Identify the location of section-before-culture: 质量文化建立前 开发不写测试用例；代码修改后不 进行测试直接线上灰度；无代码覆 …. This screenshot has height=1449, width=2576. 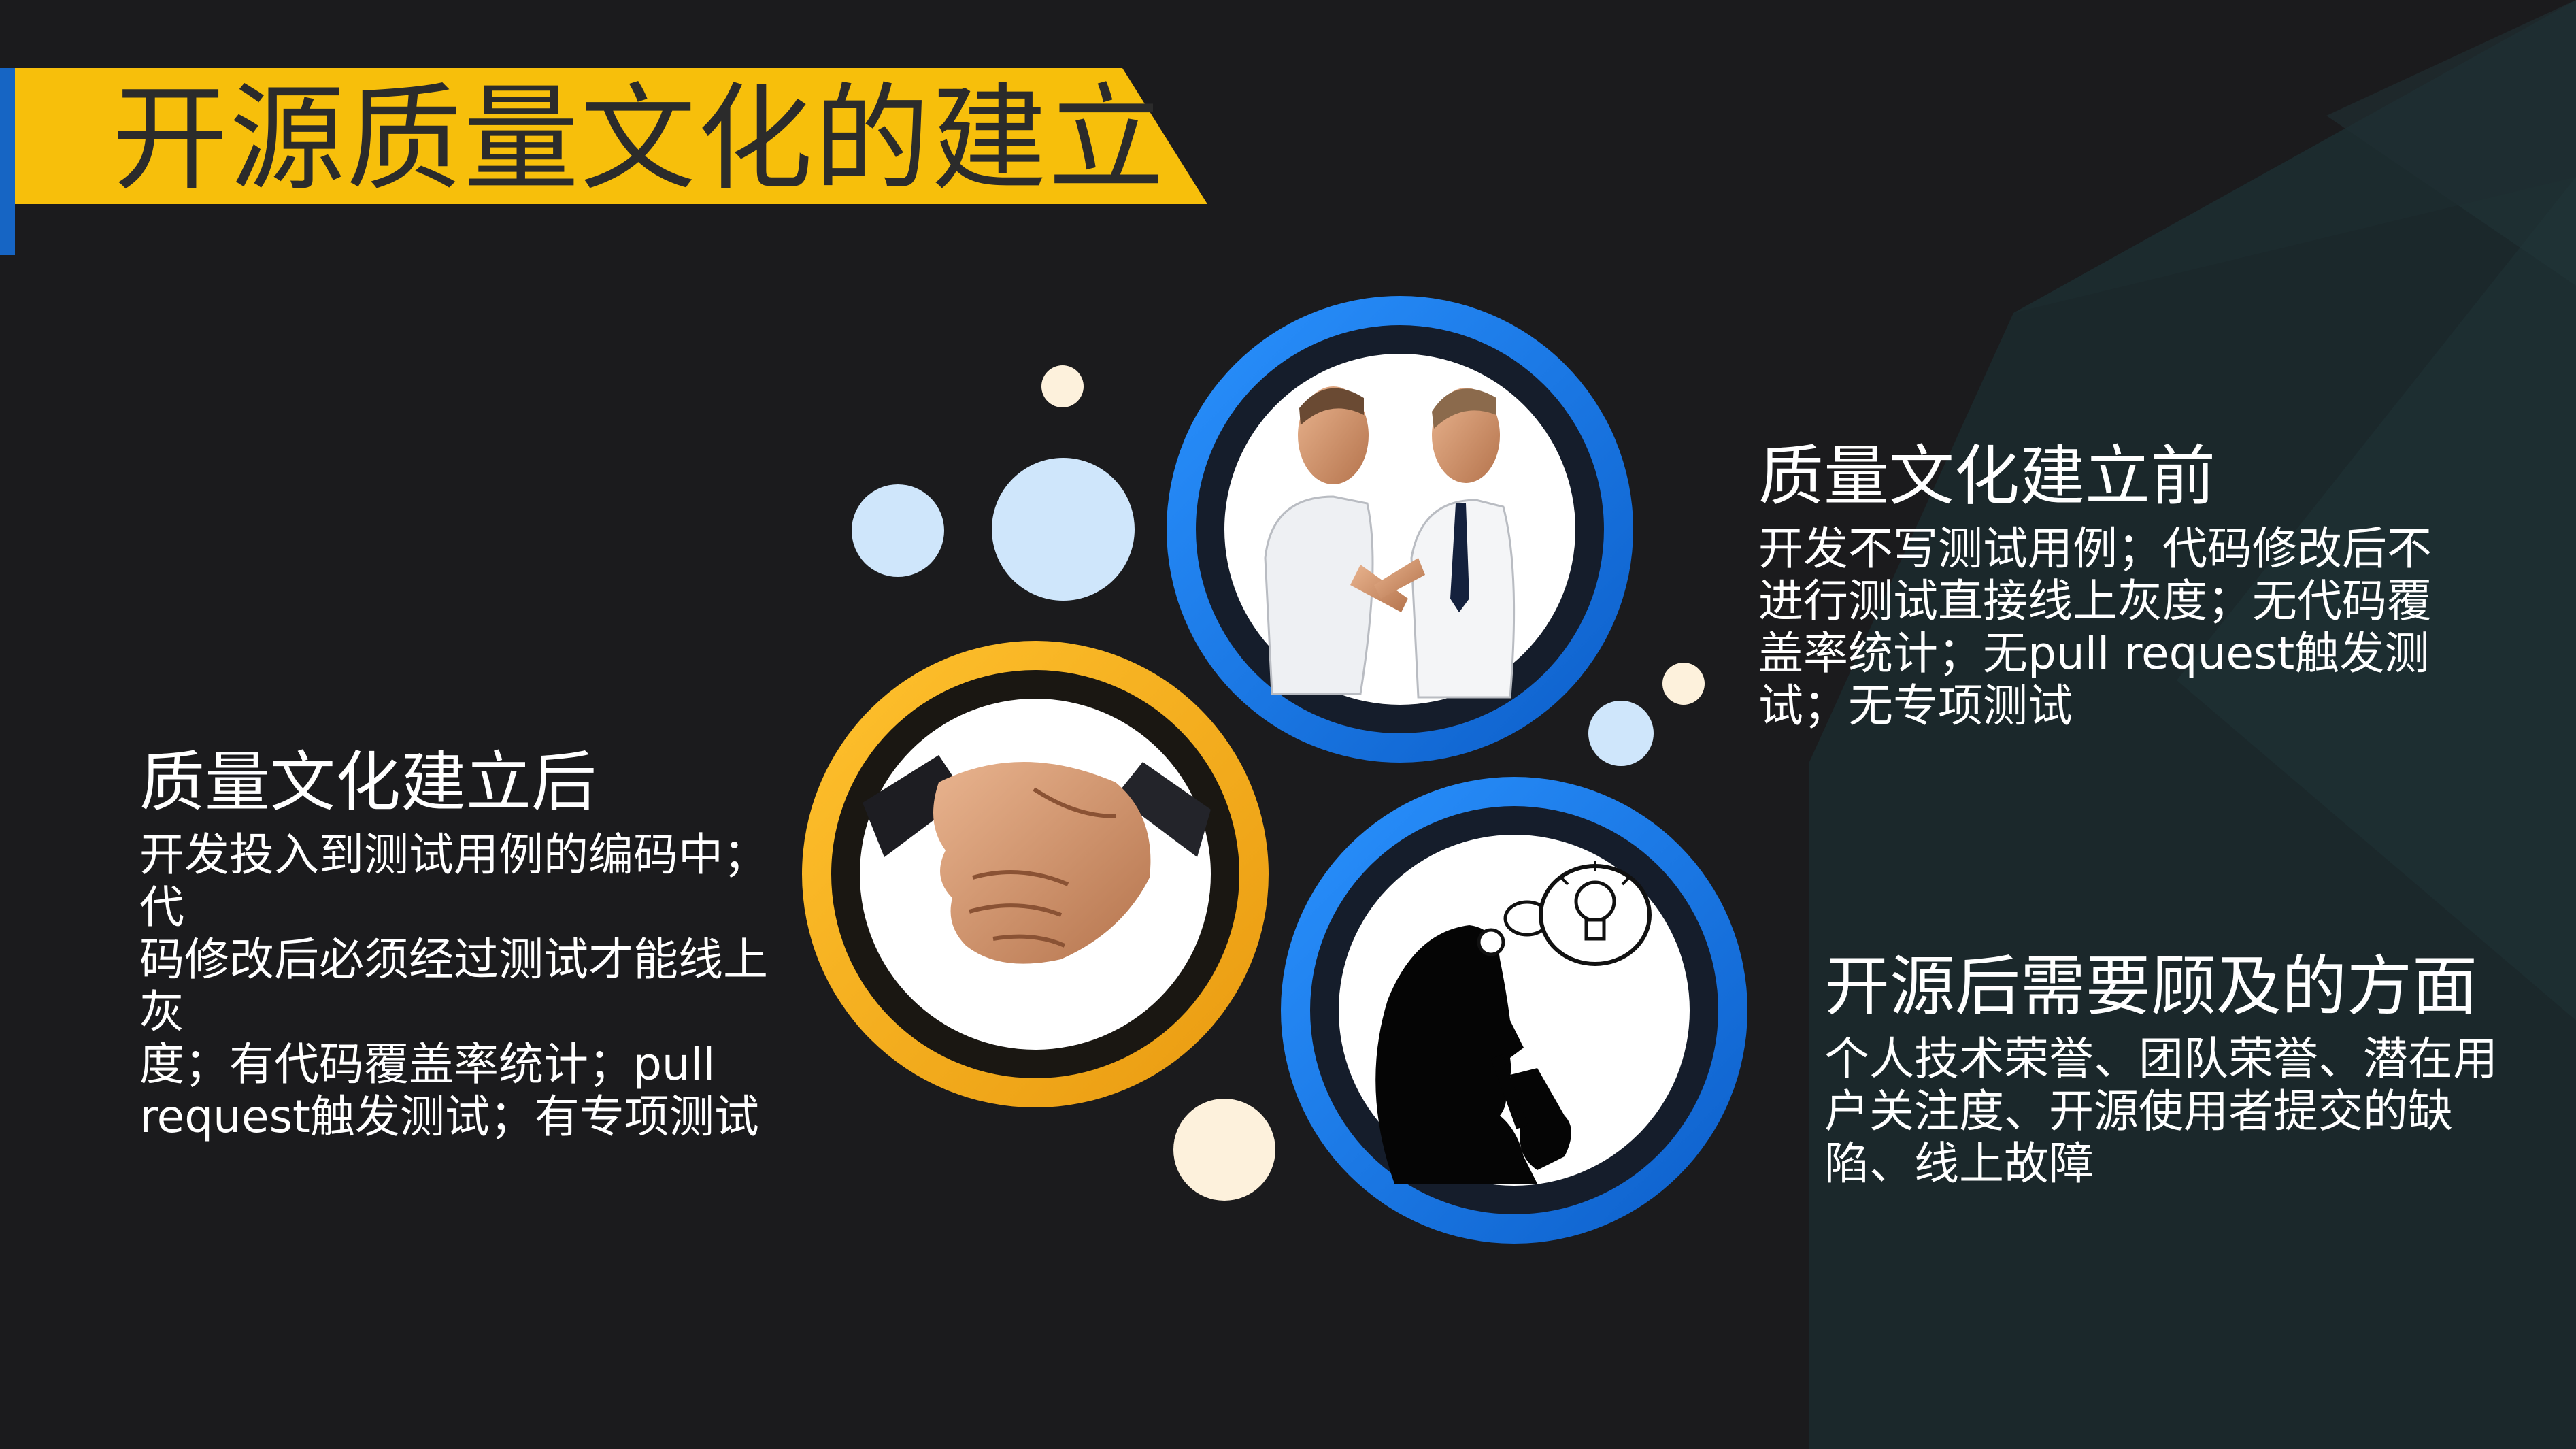
(2098, 583).